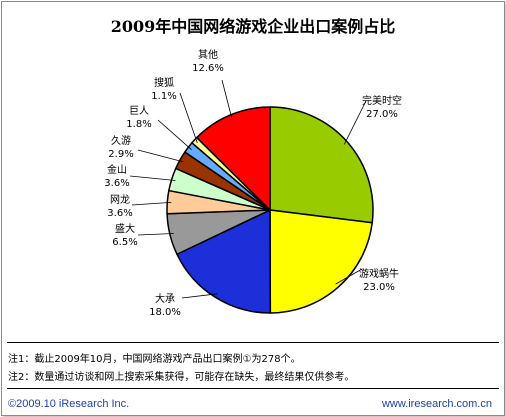 The image size is (506, 417). I want to click on slice-value-3: 6.5%, so click(124, 242).